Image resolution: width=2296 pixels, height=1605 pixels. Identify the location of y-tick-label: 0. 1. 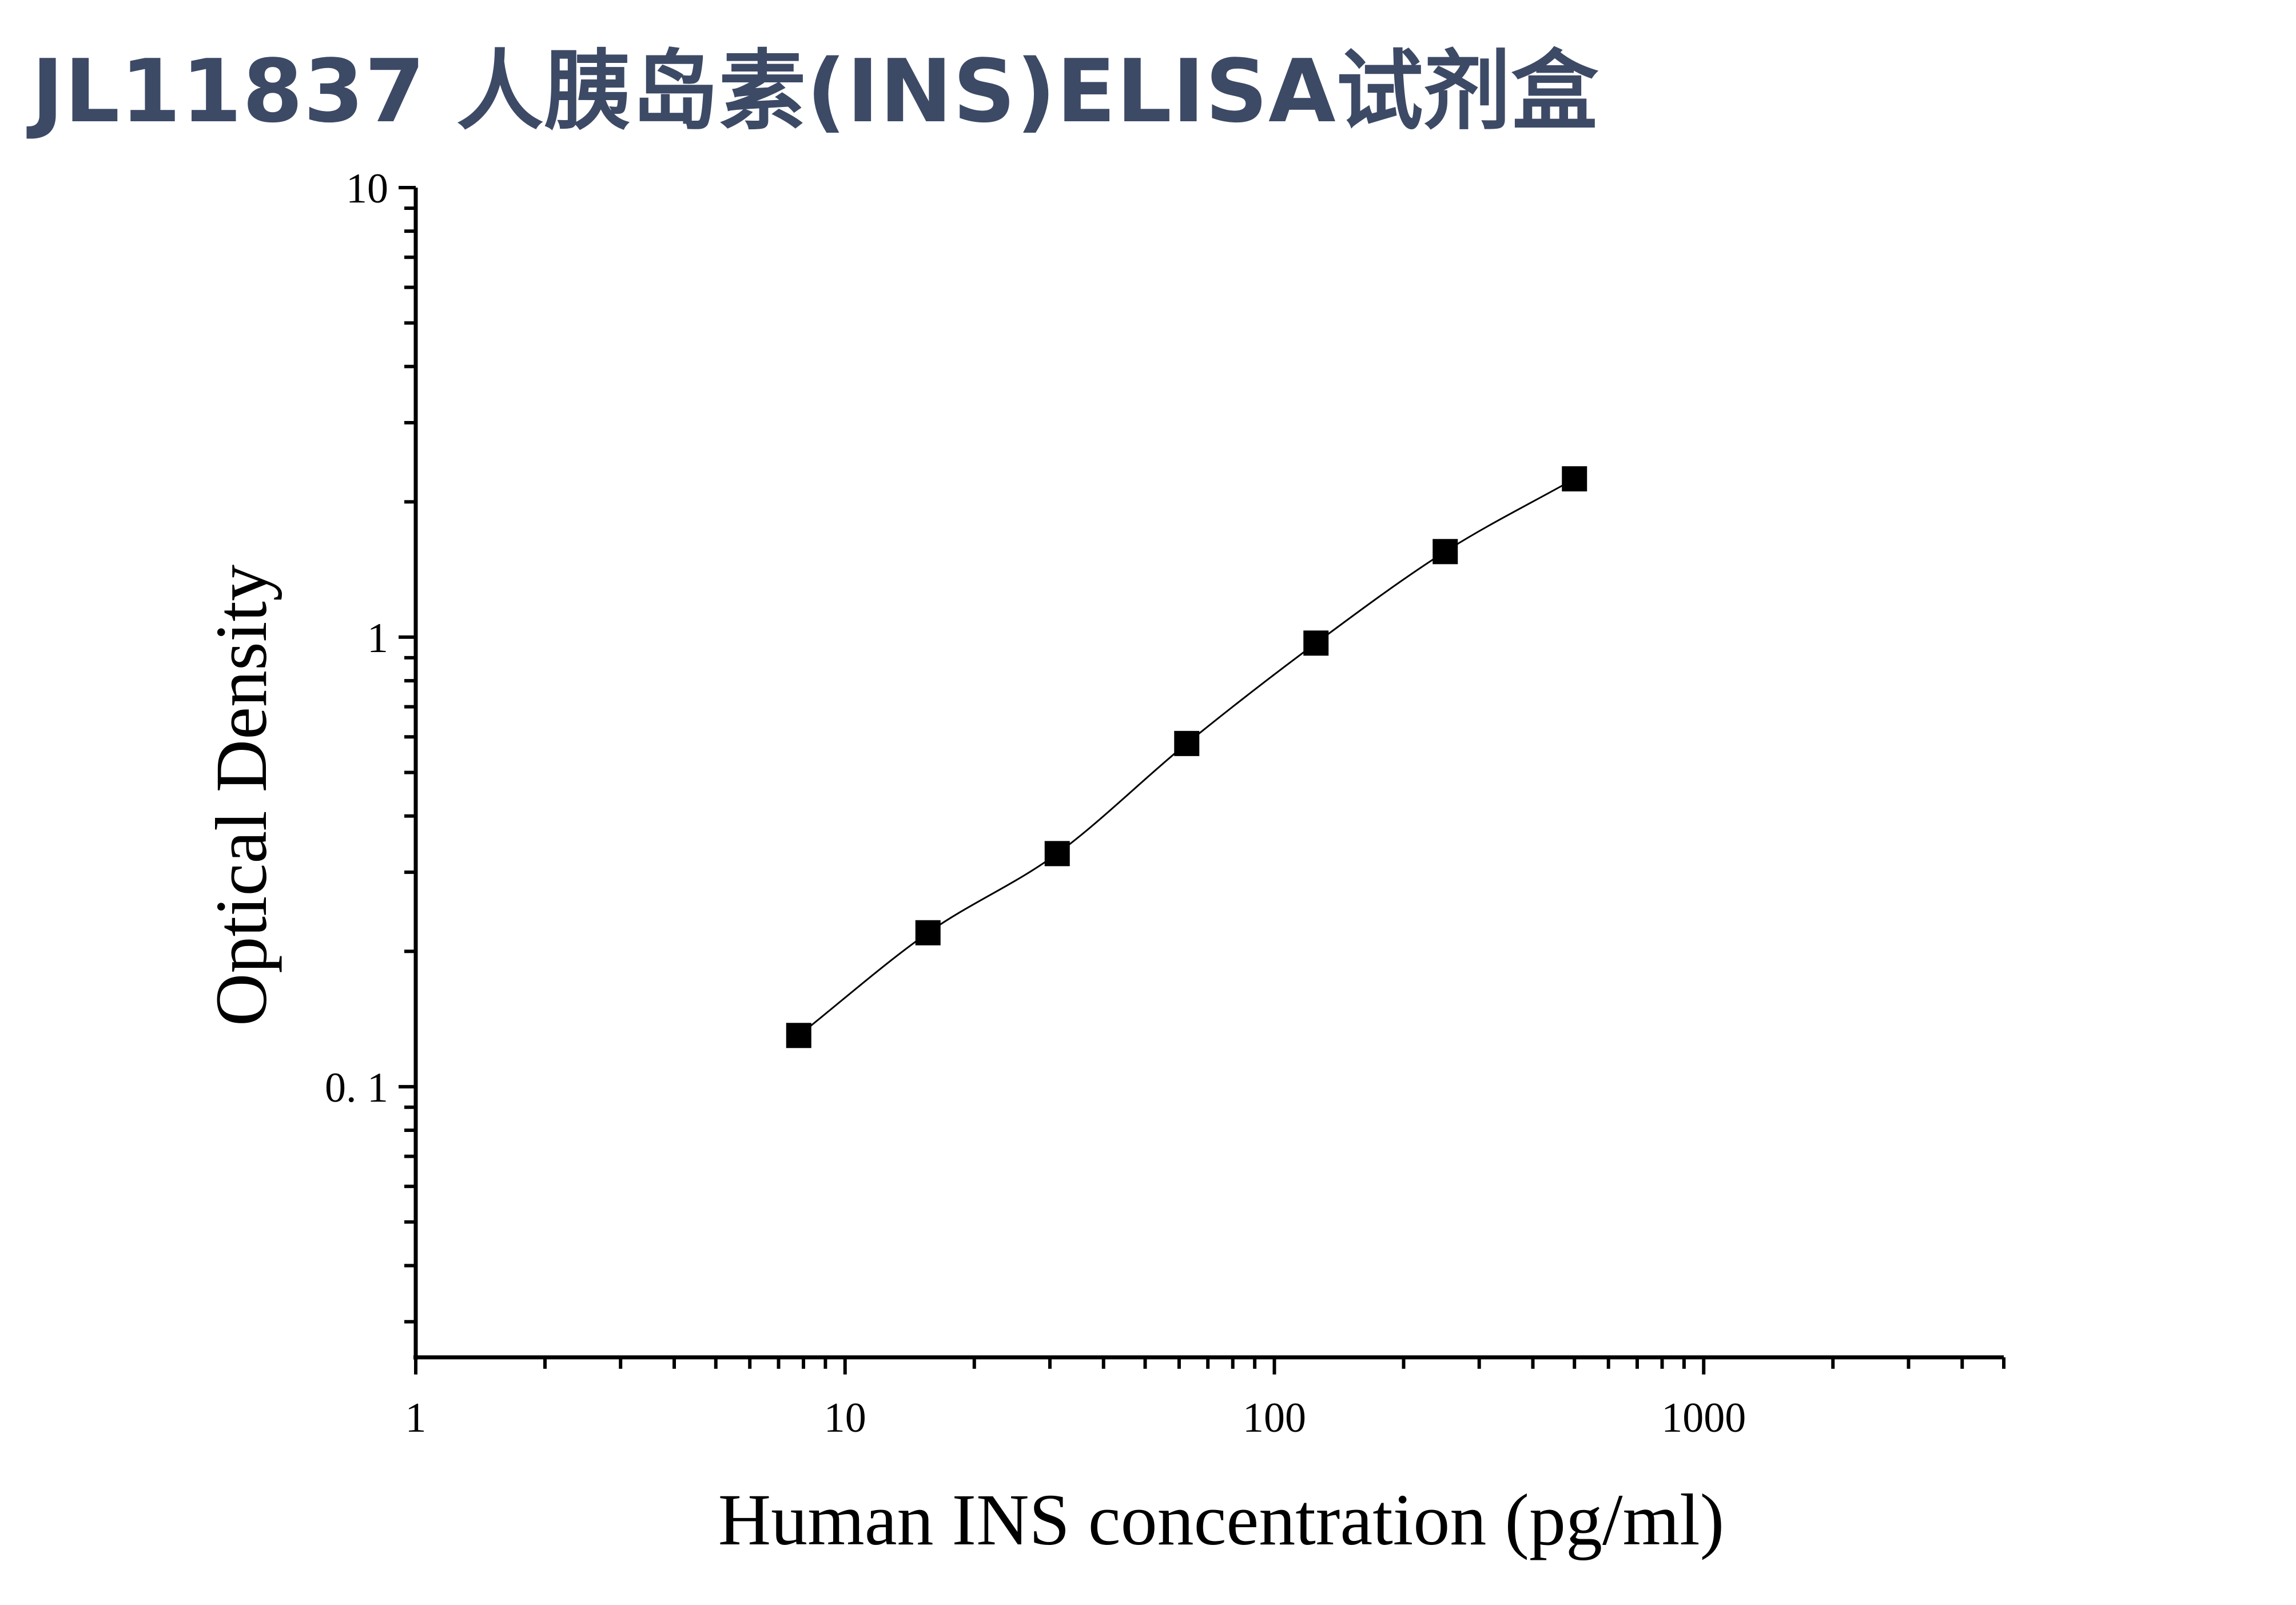
(356, 1087).